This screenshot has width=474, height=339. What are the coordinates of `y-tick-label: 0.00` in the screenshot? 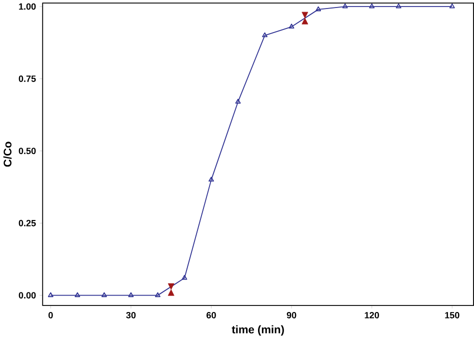 It's located at (27, 295).